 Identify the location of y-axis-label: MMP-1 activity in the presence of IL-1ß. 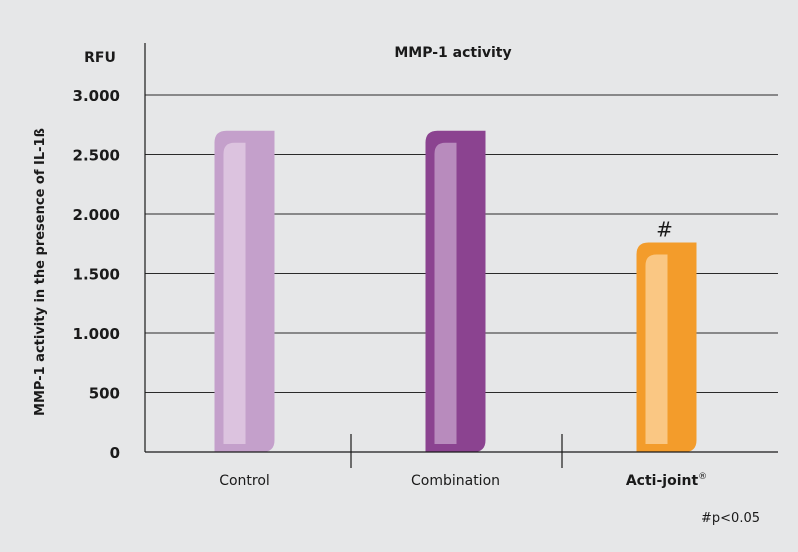
(40, 272).